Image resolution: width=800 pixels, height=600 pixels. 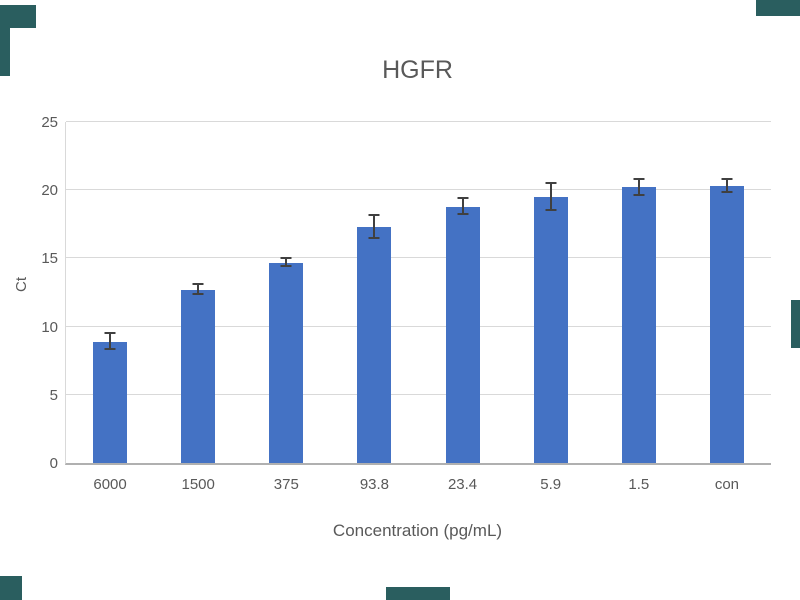 What do you see at coordinates (417, 70) in the screenshot?
I see `chart-title: HGFR` at bounding box center [417, 70].